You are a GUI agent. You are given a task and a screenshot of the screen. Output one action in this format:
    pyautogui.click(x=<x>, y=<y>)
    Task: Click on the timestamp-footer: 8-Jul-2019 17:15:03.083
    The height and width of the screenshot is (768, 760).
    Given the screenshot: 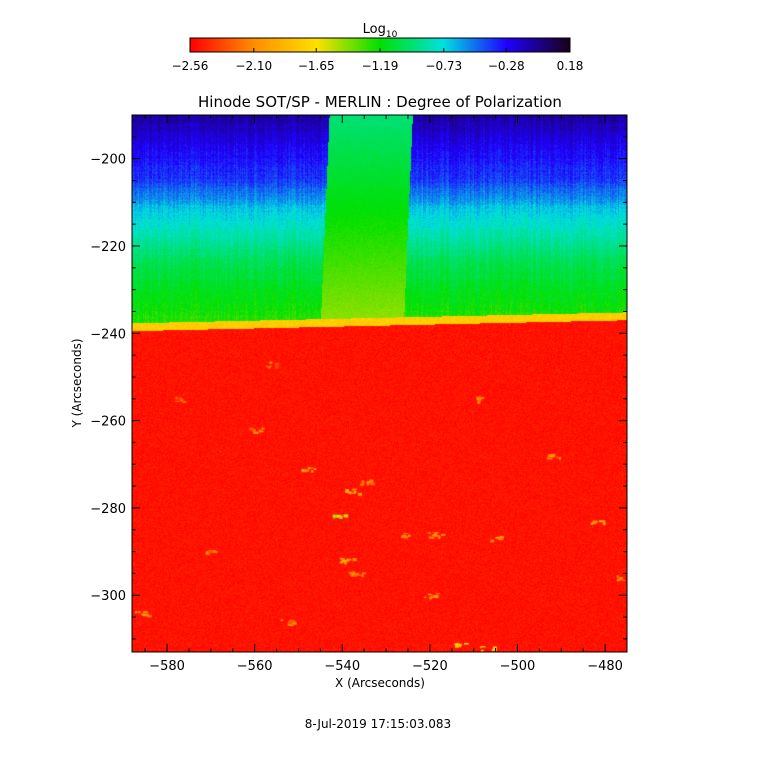 What is the action you would take?
    pyautogui.click(x=378, y=724)
    